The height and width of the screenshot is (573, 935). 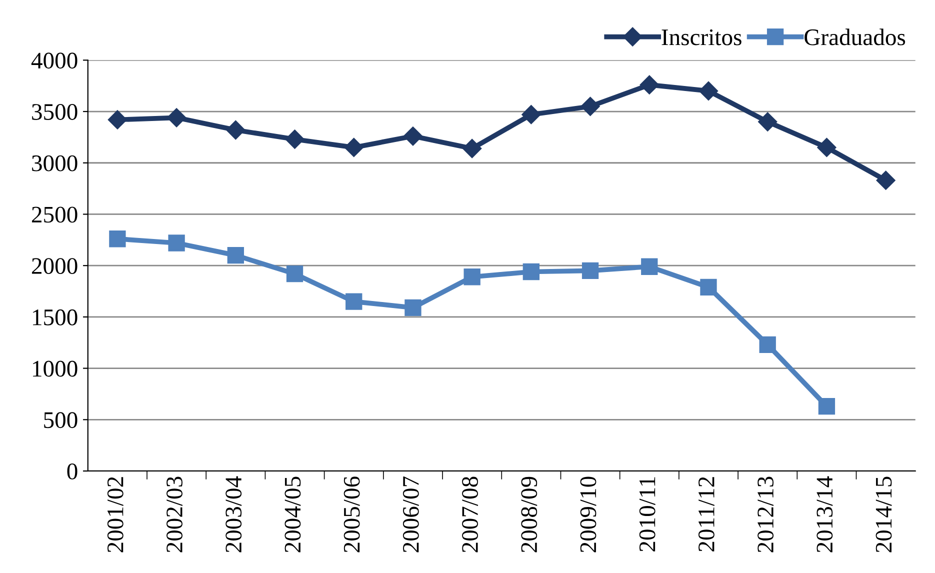 I want to click on y-tick-label: 4000, so click(x=54, y=60).